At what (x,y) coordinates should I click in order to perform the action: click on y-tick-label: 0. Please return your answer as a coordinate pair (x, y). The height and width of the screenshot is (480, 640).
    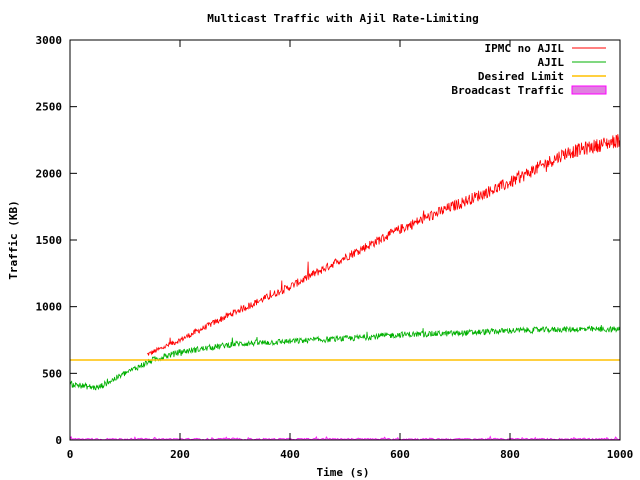
    Looking at the image, I should click on (58, 440).